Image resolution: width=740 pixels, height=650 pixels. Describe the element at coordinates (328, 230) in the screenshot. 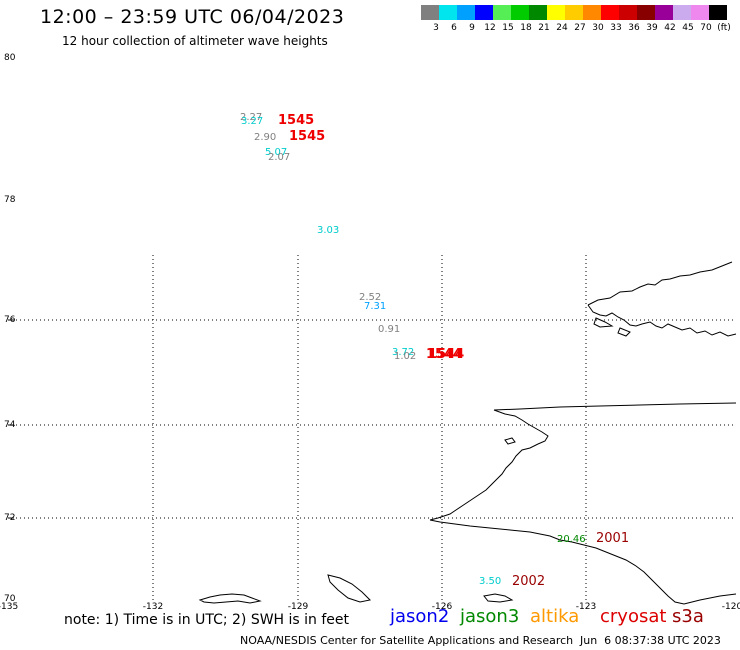

I see `wave-height-value: 3.03` at that location.